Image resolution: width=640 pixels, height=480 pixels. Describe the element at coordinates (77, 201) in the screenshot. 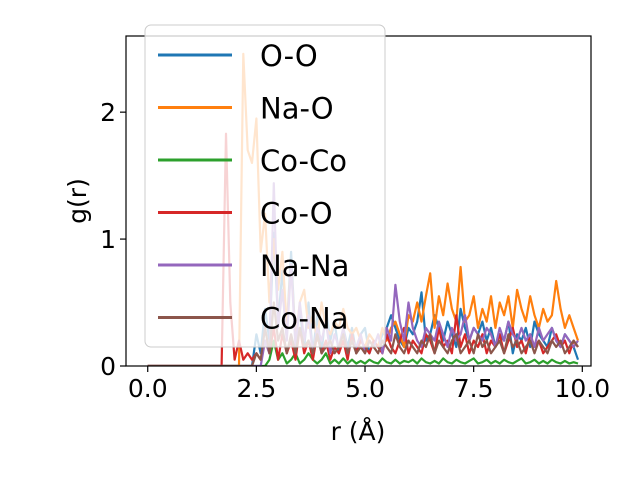

I see `y-axis-label: g(r)` at that location.